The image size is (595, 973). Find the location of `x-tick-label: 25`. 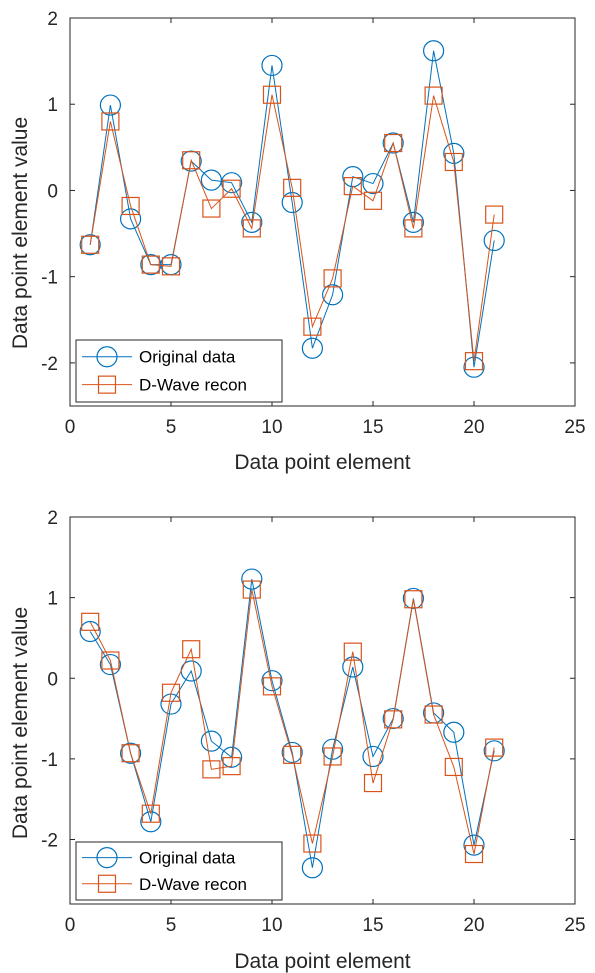

x-tick-label: 25 is located at coordinates (574, 925).